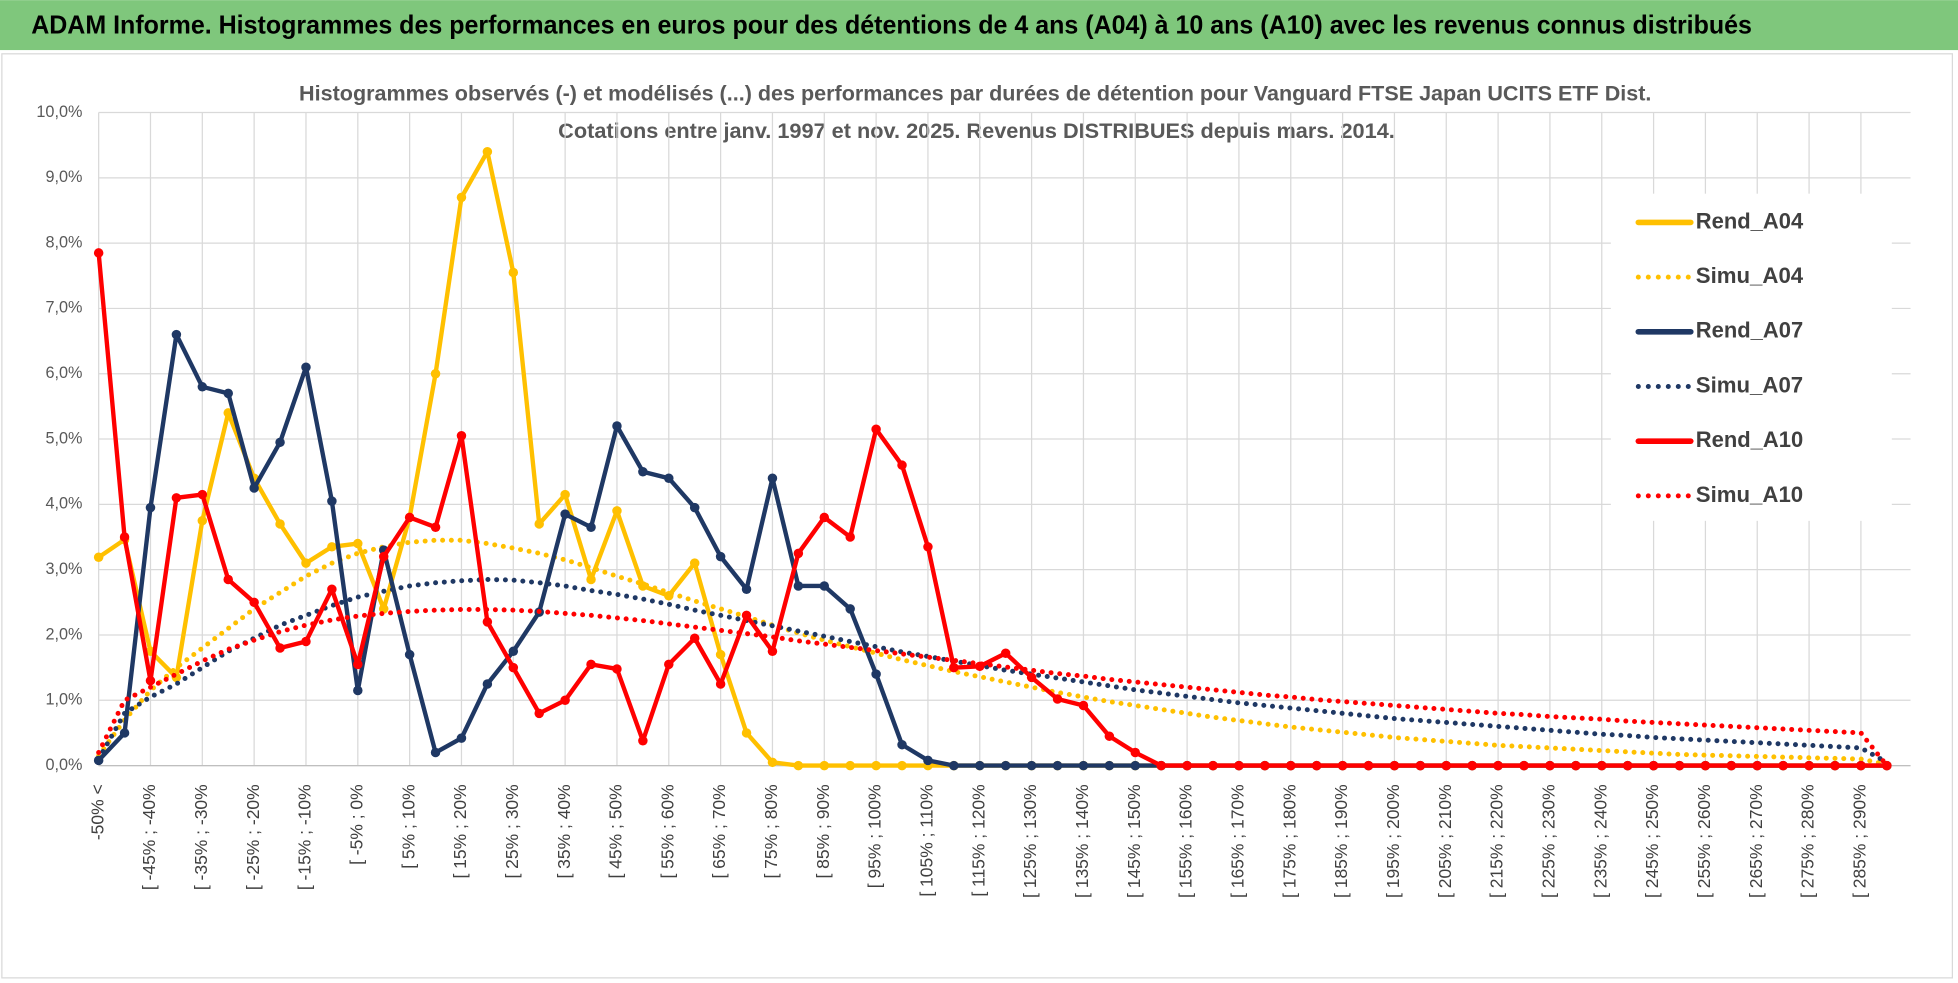 The image size is (1958, 983). Describe the element at coordinates (875, 836) in the screenshot. I see `x-tick-label: [ 95% ; 100%` at that location.